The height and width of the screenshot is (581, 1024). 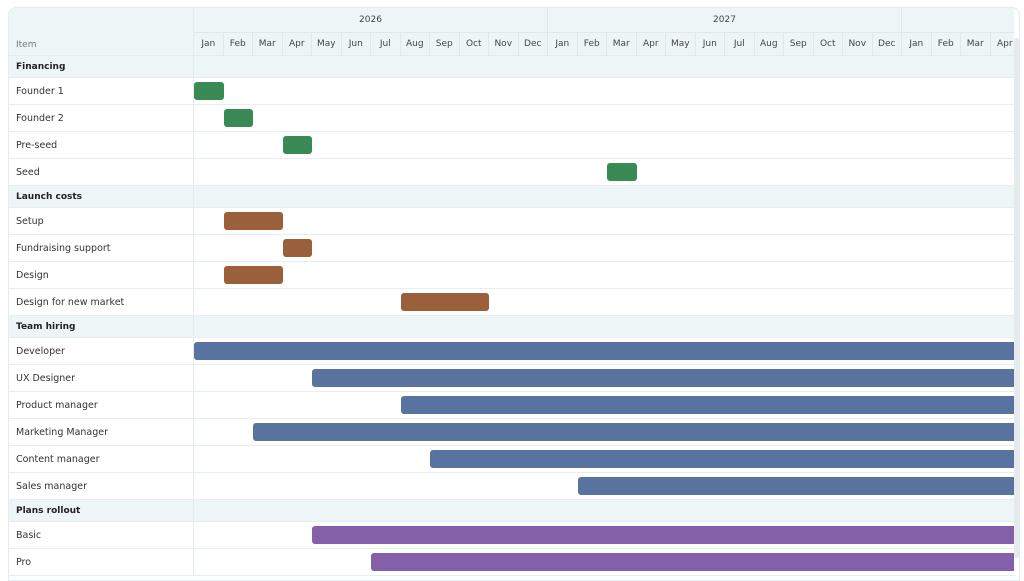 I want to click on item-label: Content manager, so click(x=58, y=459).